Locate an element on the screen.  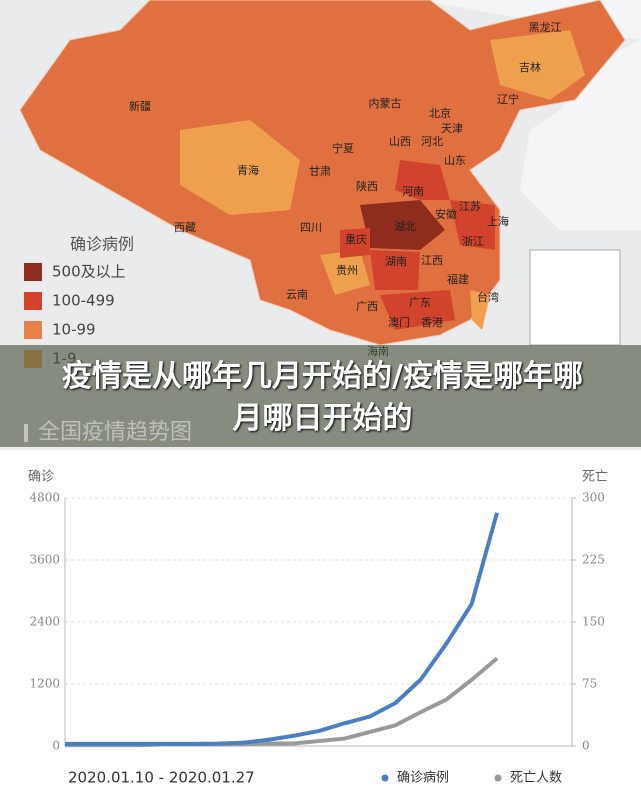
legend-title: 确诊病例 is located at coordinates (102, 244).